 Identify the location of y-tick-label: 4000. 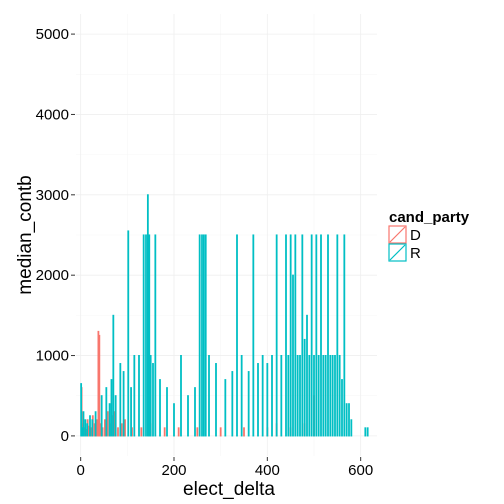
(52, 114).